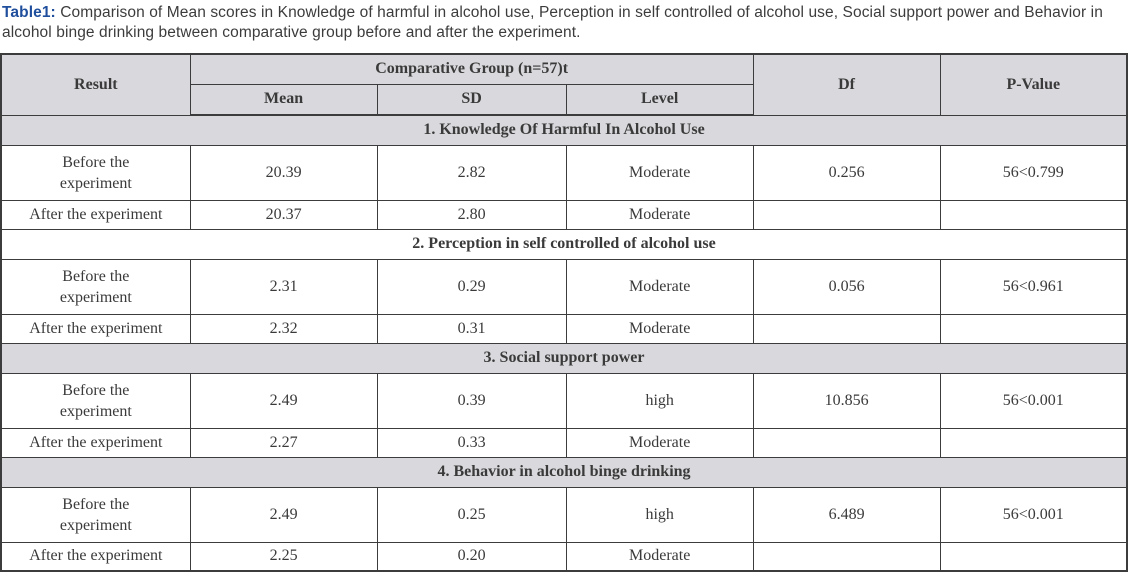 This screenshot has width=1128, height=580. I want to click on table-caption-label: Table1:, so click(29, 12).